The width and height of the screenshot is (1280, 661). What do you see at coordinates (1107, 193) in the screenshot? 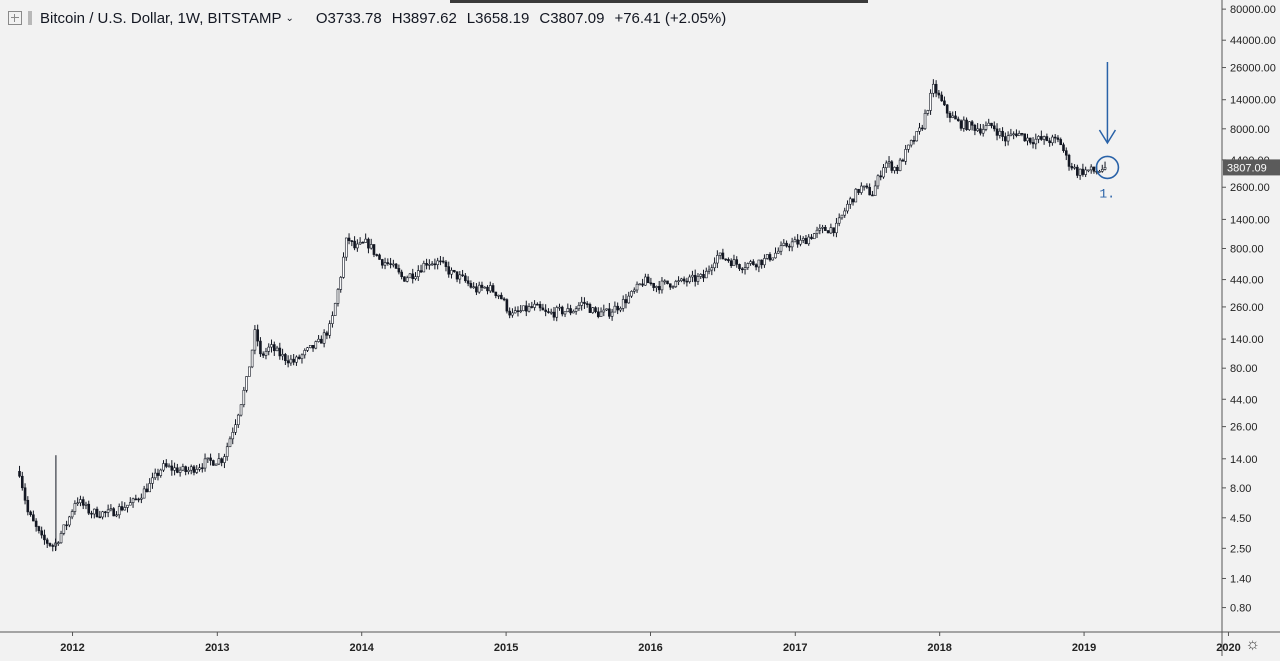
I see `annotation-label: 1.` at bounding box center [1107, 193].